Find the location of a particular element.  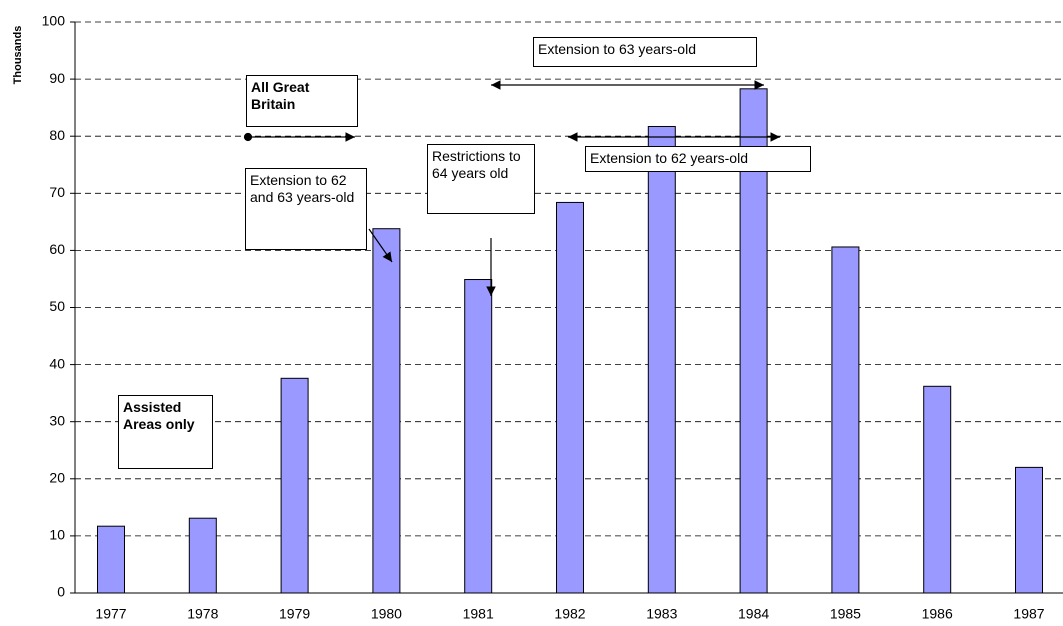

annotation: Extension to 62 years-old is located at coordinates (698, 159).